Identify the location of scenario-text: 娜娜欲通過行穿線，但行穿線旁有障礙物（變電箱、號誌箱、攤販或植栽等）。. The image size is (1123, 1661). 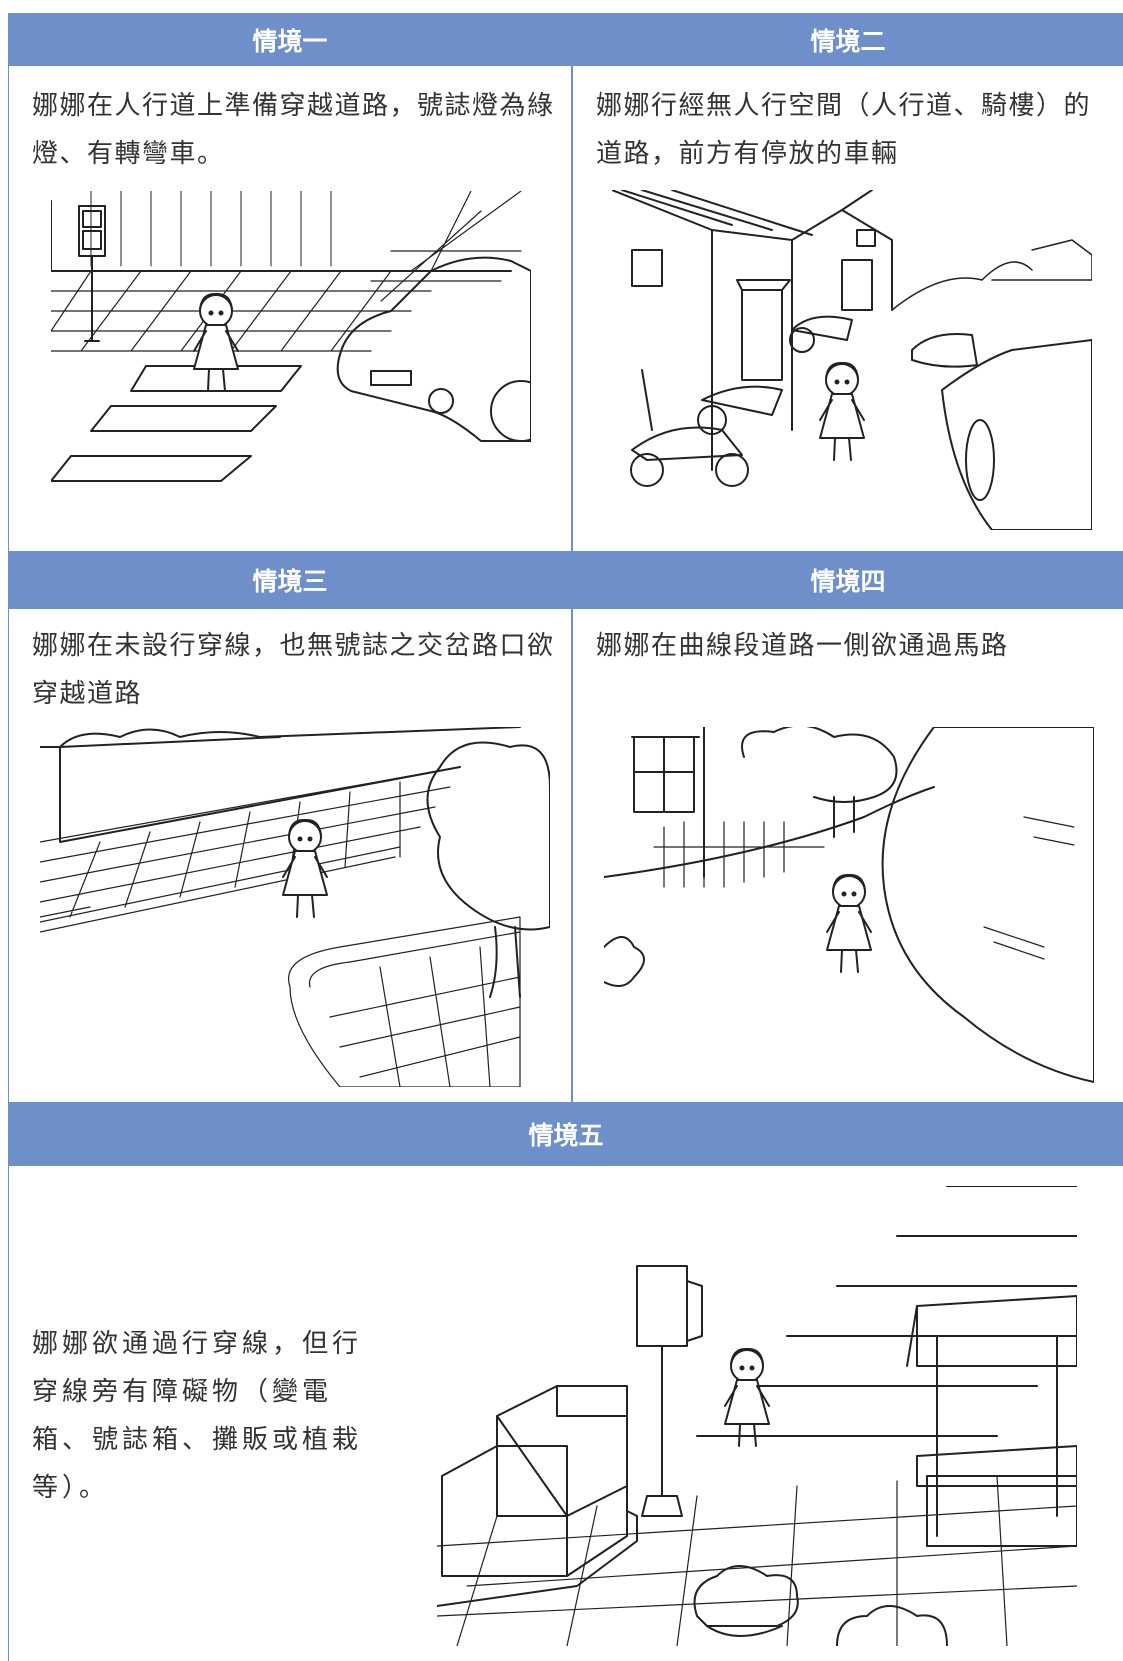
(197, 1416).